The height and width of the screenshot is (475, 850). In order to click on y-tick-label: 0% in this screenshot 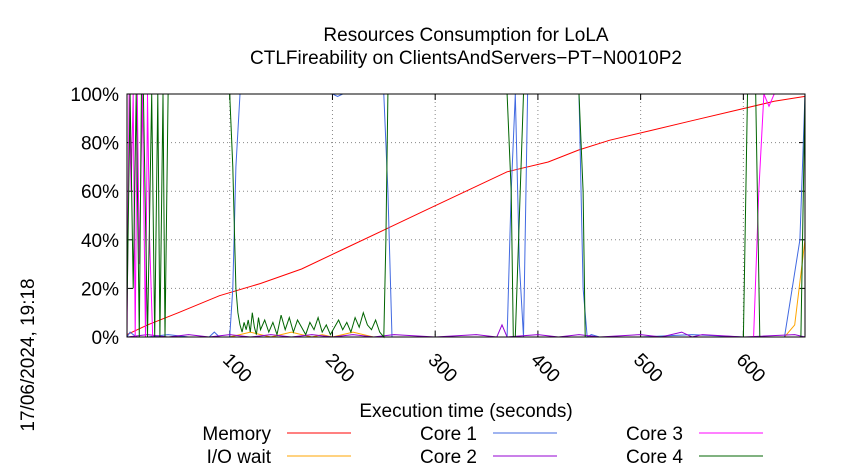, I will do `click(106, 338)`.